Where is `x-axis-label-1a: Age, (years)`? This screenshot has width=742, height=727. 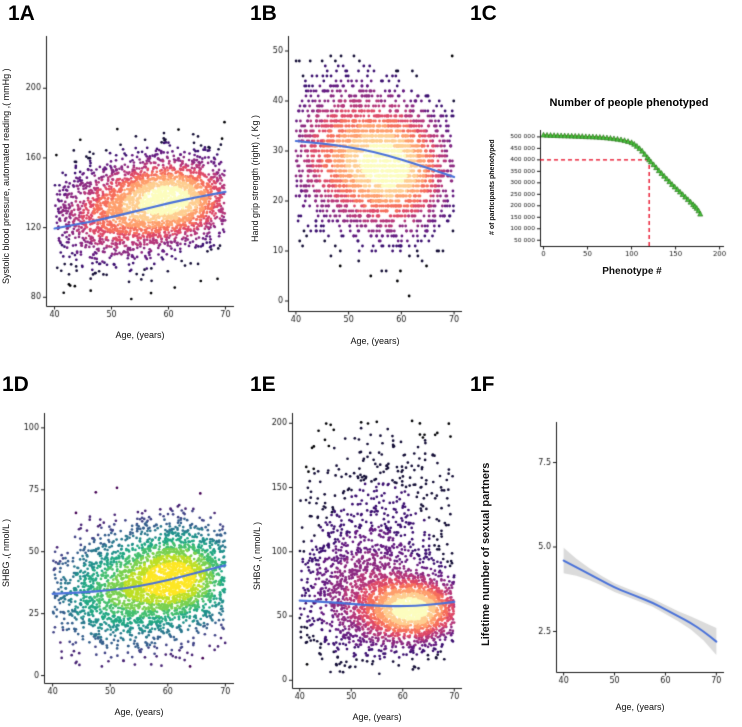 x-axis-label-1a: Age, (years) is located at coordinates (140, 335).